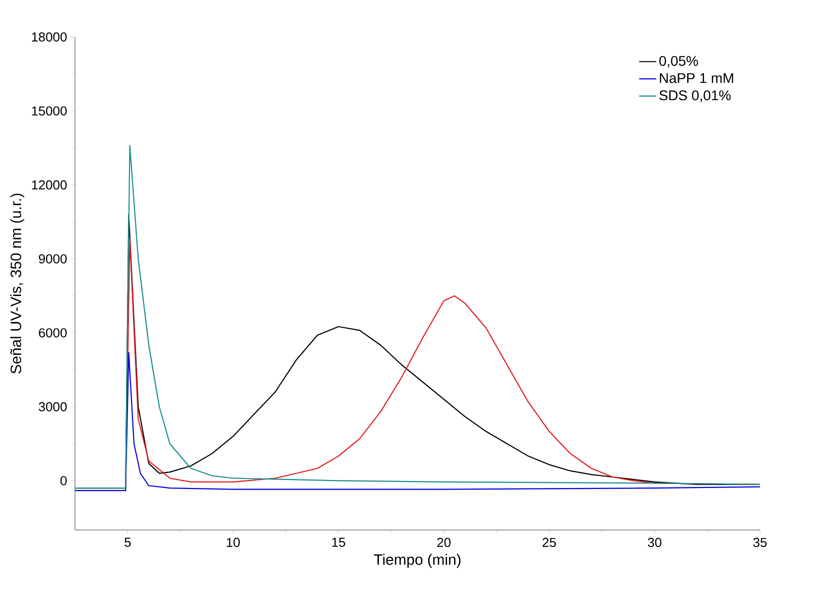 The height and width of the screenshot is (590, 835). I want to click on x-tick-label: 15, so click(339, 542).